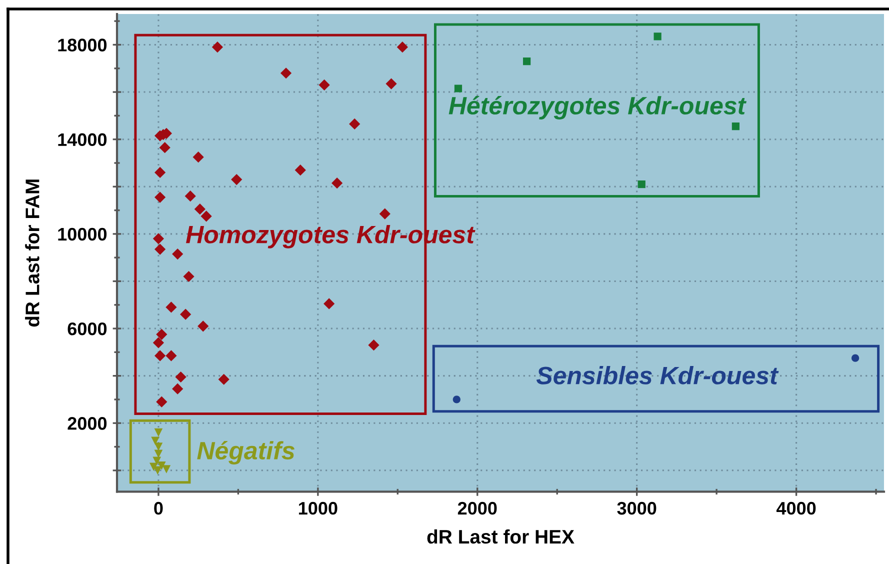 This screenshot has height=564, width=889. I want to click on y-axis-title: dR Last for FAM, so click(32, 253).